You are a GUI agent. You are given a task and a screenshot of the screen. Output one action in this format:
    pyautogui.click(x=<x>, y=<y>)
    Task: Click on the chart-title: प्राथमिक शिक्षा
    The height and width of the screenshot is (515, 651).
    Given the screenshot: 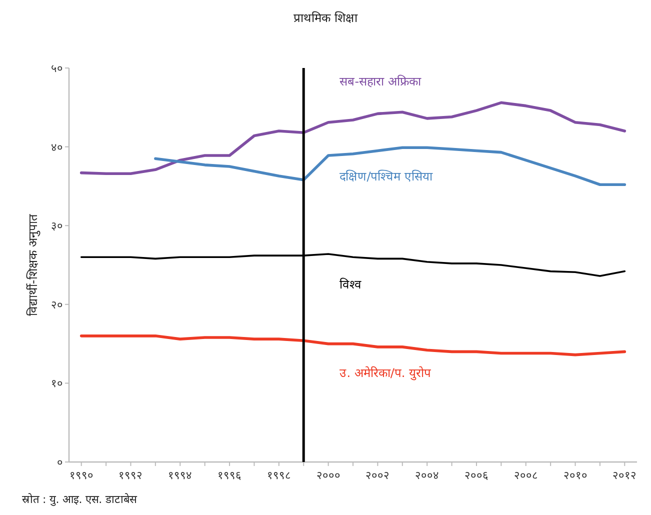 What is the action you would take?
    pyautogui.click(x=326, y=18)
    